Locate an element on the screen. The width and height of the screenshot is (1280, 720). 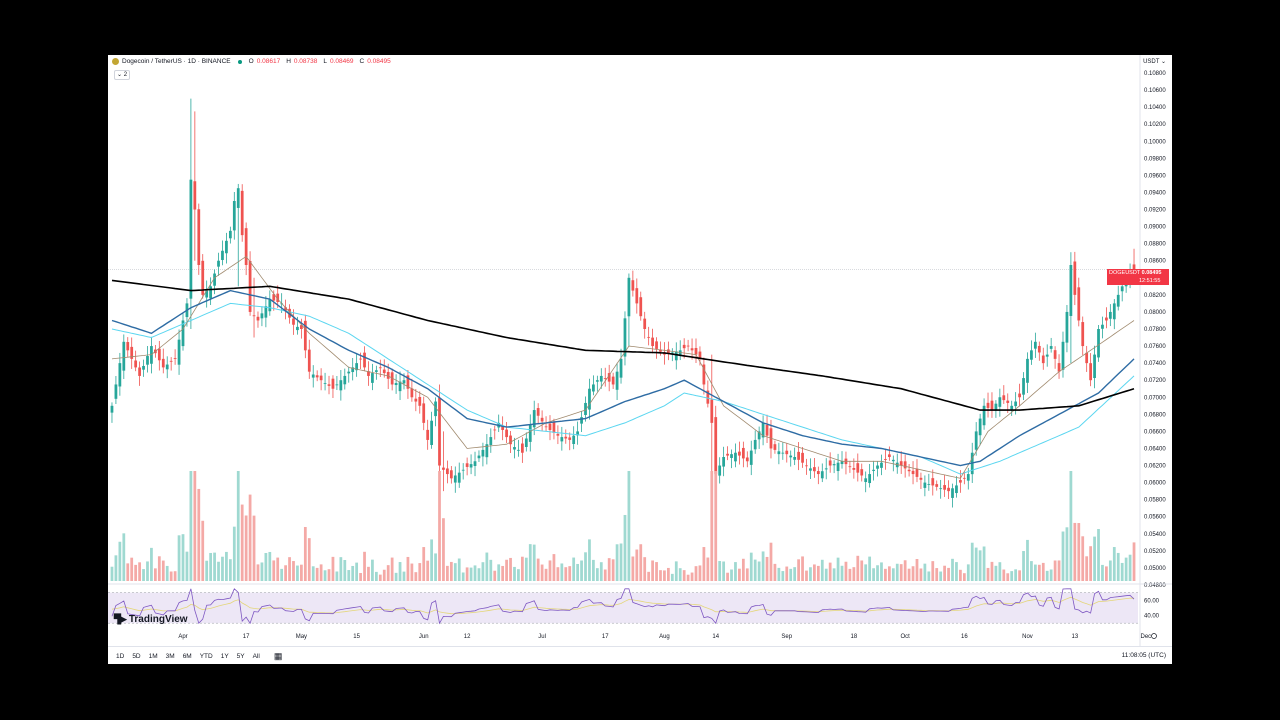
calendar-icon: ▦ is located at coordinates (278, 655).